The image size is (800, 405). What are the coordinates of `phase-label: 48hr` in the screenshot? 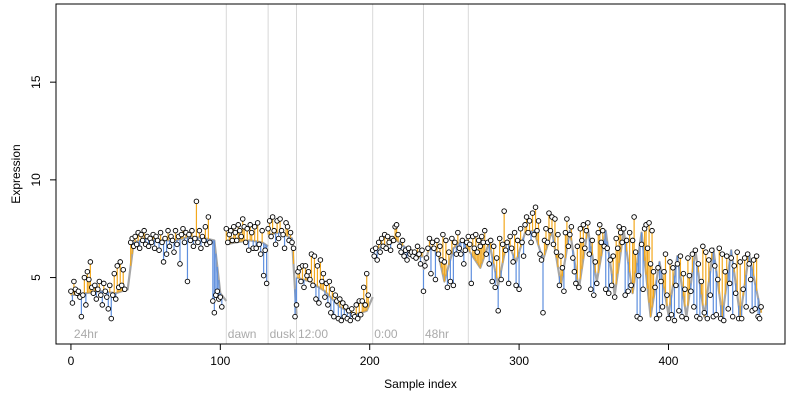 It's located at (437, 334).